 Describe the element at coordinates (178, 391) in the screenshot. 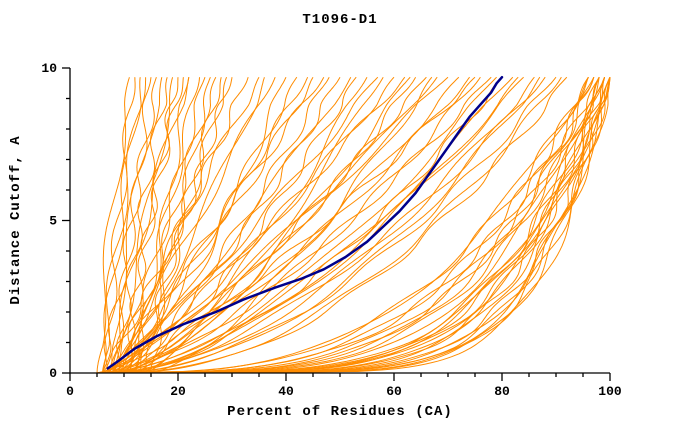

I see `x-tick-label: 20` at that location.